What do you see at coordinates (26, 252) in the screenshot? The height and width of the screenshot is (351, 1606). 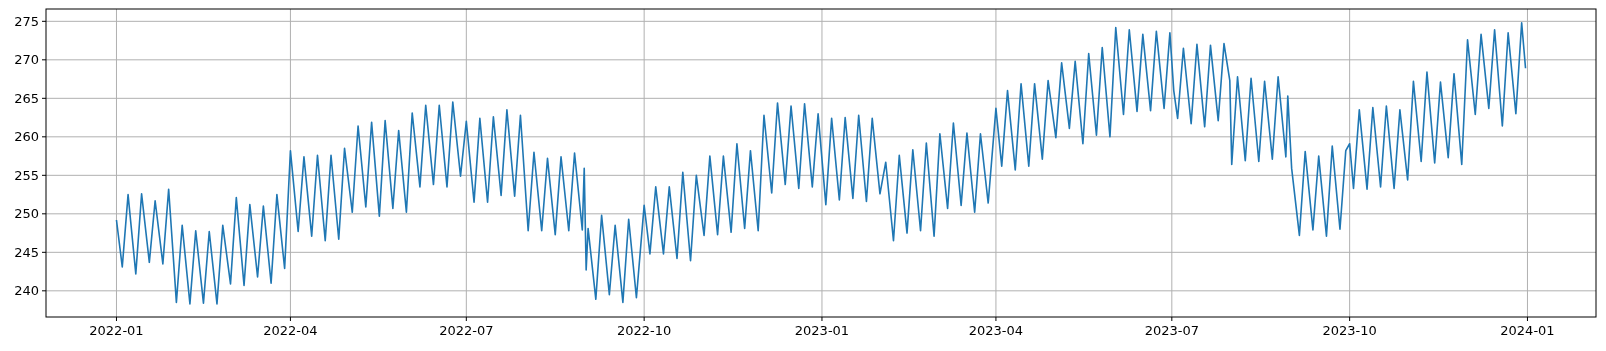 I see `y-tick-label: 245` at bounding box center [26, 252].